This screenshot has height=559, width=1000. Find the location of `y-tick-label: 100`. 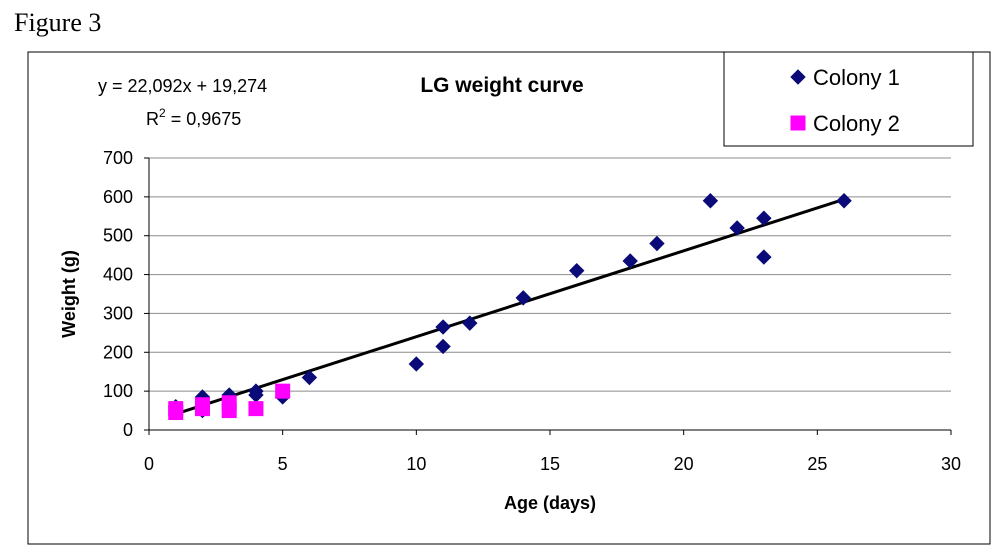

y-tick-label: 100 is located at coordinates (118, 391).